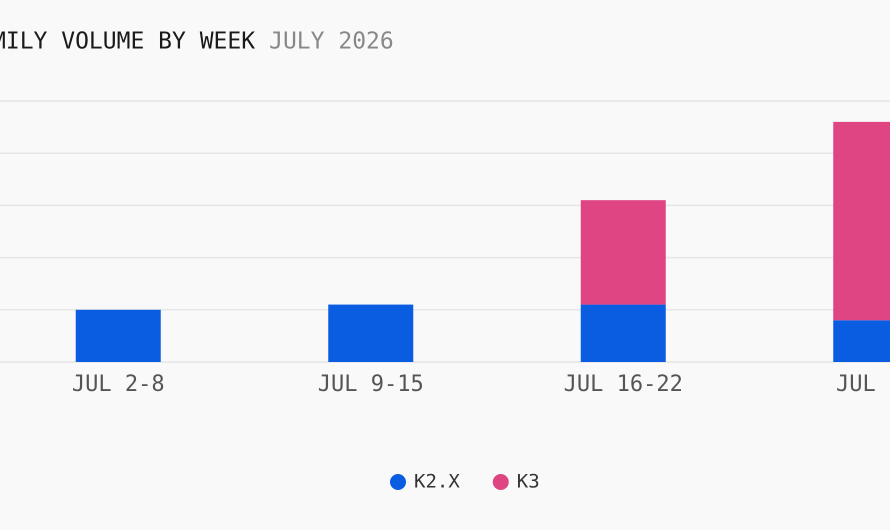 The image size is (890, 530). What do you see at coordinates (118, 384) in the screenshot?
I see `x-tick-label: JUL 2-8` at bounding box center [118, 384].